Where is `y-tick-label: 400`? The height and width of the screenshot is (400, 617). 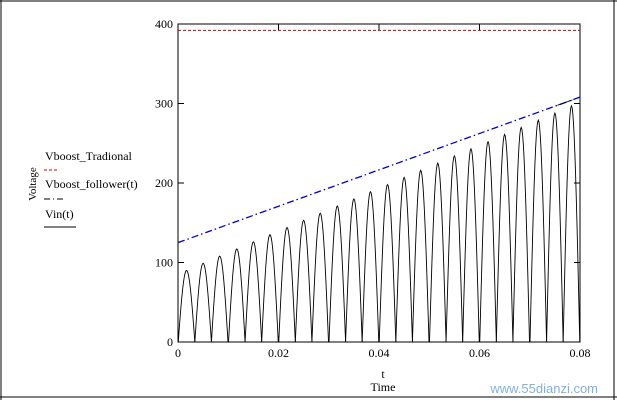 y-tick-label: 400 is located at coordinates (164, 24).